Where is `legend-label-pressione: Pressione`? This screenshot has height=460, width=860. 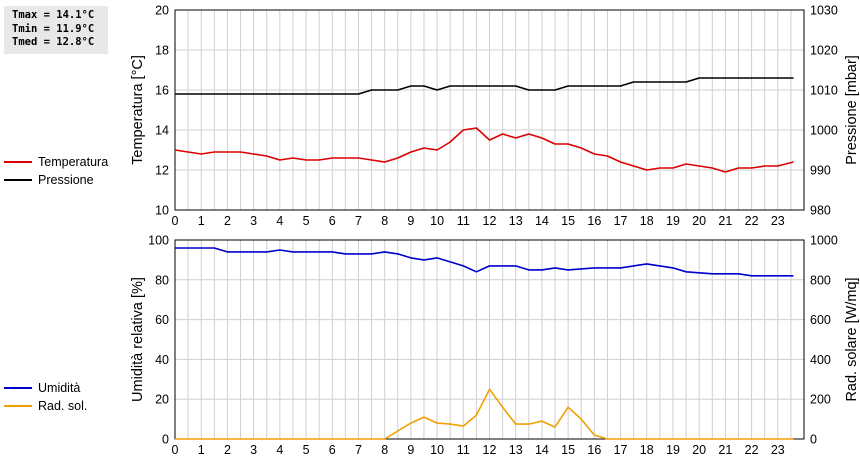 legend-label-pressione: Pressione is located at coordinates (66, 180).